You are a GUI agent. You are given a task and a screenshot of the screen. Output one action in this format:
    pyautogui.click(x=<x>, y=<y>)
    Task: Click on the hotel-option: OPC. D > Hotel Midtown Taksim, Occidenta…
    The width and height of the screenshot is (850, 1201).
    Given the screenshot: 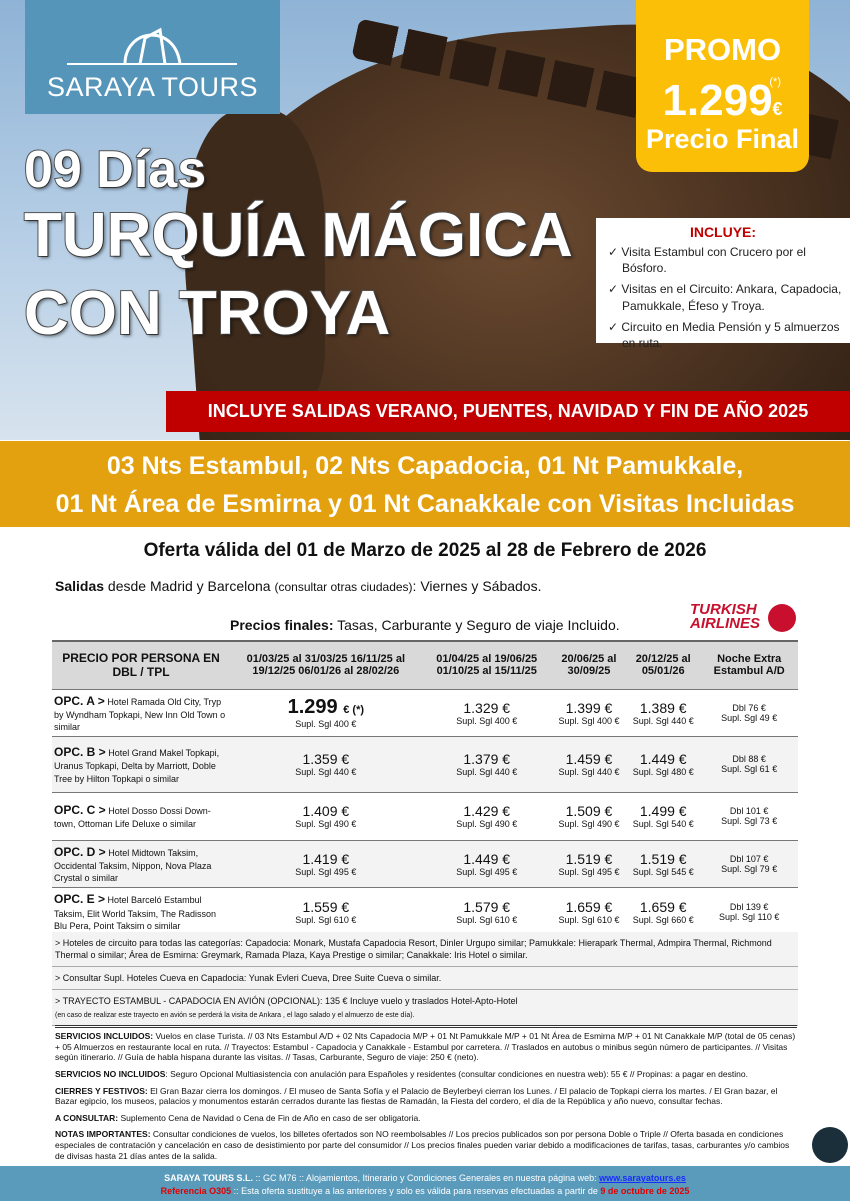 What is the action you would take?
    pyautogui.click(x=141, y=863)
    